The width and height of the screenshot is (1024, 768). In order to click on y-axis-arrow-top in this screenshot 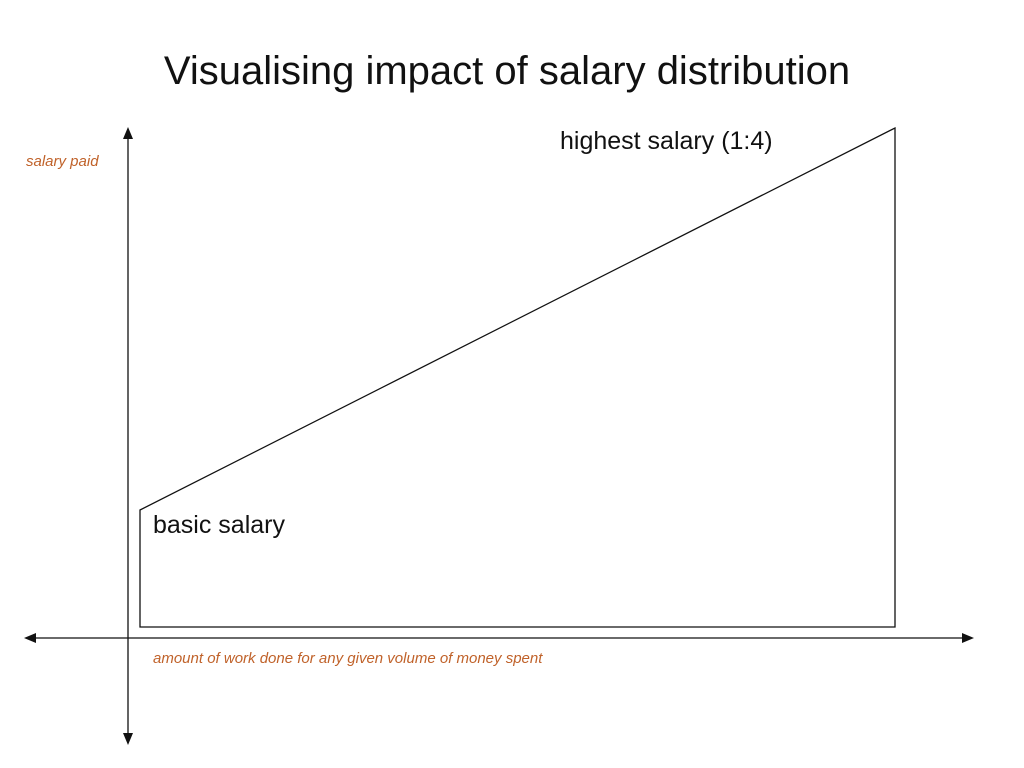, I will do `click(128, 133)`.